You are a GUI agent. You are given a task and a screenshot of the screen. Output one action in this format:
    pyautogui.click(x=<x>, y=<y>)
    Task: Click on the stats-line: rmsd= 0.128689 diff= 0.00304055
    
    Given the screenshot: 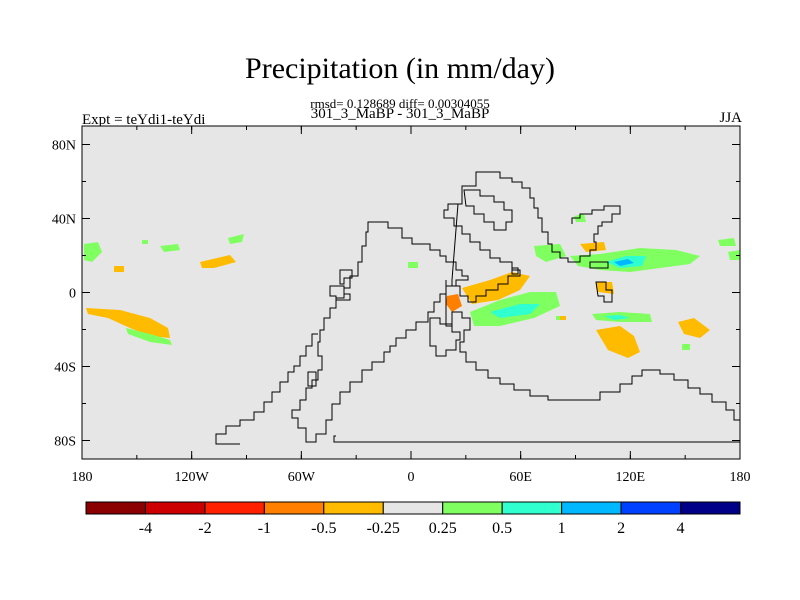 What is the action you would take?
    pyautogui.click(x=400, y=103)
    